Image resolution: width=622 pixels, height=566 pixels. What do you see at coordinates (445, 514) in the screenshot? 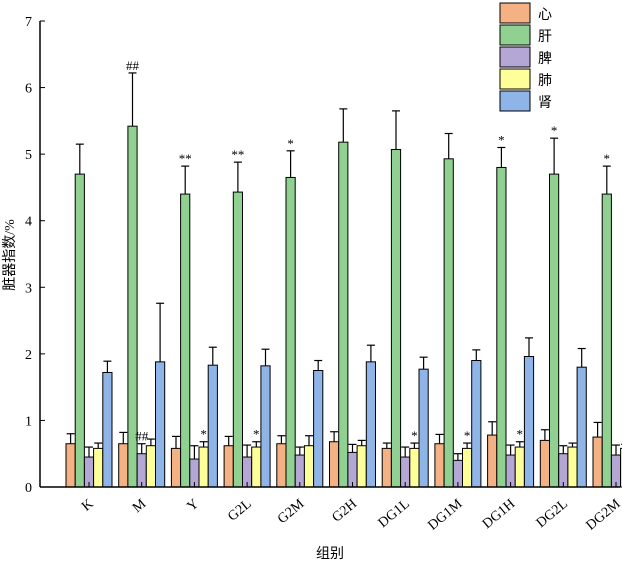
I see `x-tick-label: DG1M` at bounding box center [445, 514].